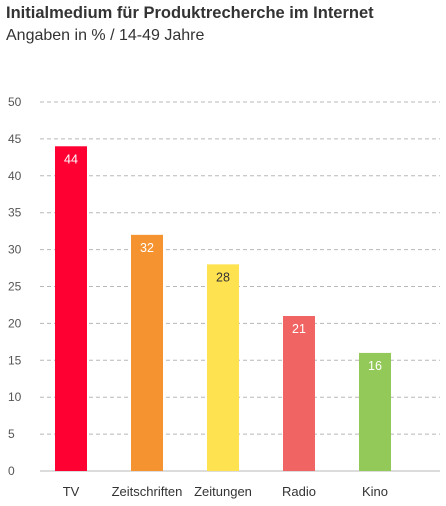 The image size is (446, 506). What do you see at coordinates (15, 287) in the screenshot?
I see `y-tick-label: 25` at bounding box center [15, 287].